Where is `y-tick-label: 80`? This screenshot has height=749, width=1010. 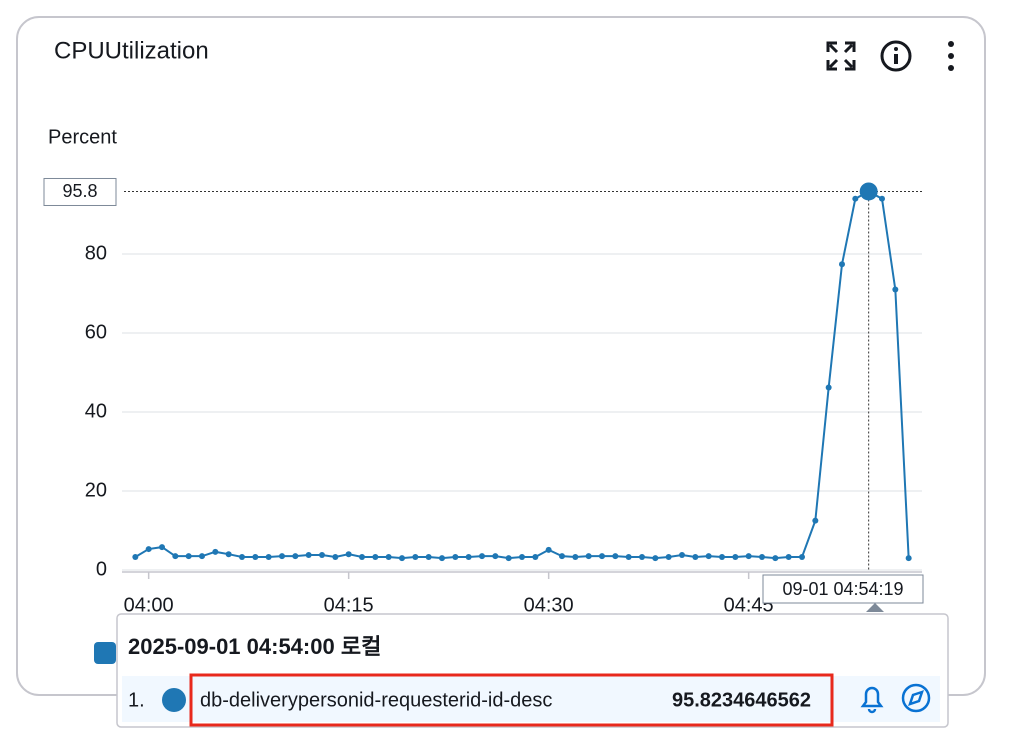 y-tick-label: 80 is located at coordinates (96, 253).